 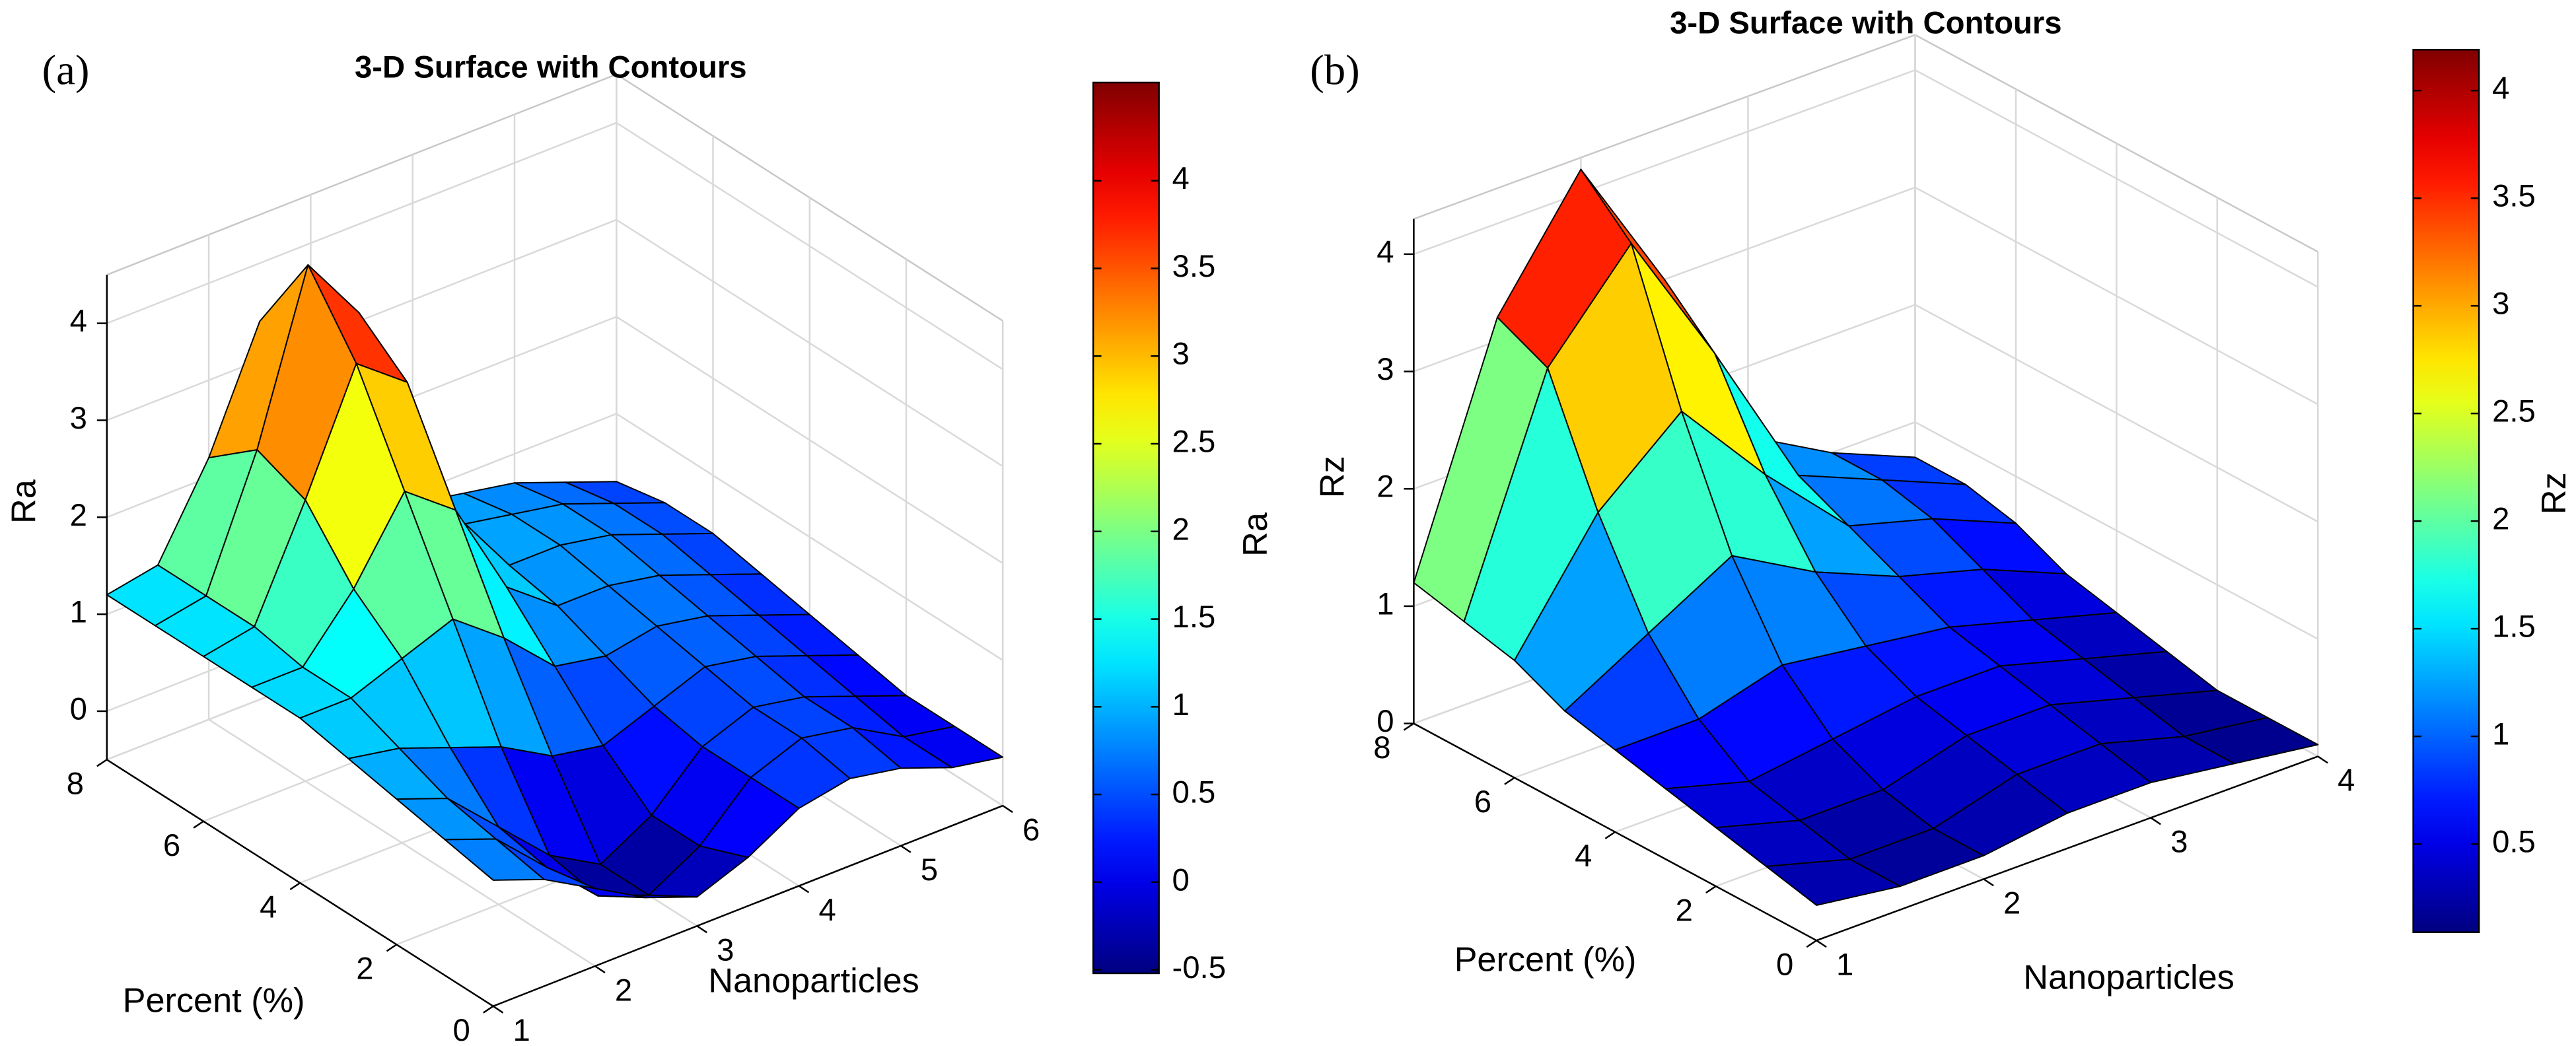 I want to click on colorbar-label: Rz, so click(x=2554, y=493).